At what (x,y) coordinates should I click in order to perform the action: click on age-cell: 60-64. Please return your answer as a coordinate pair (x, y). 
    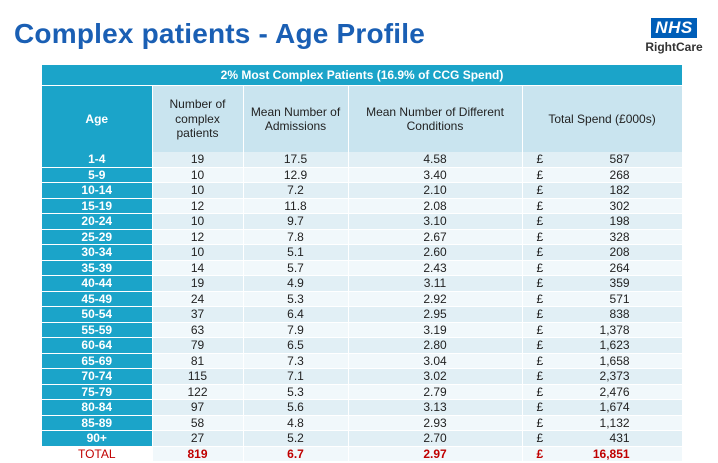
    Looking at the image, I should click on (97, 345).